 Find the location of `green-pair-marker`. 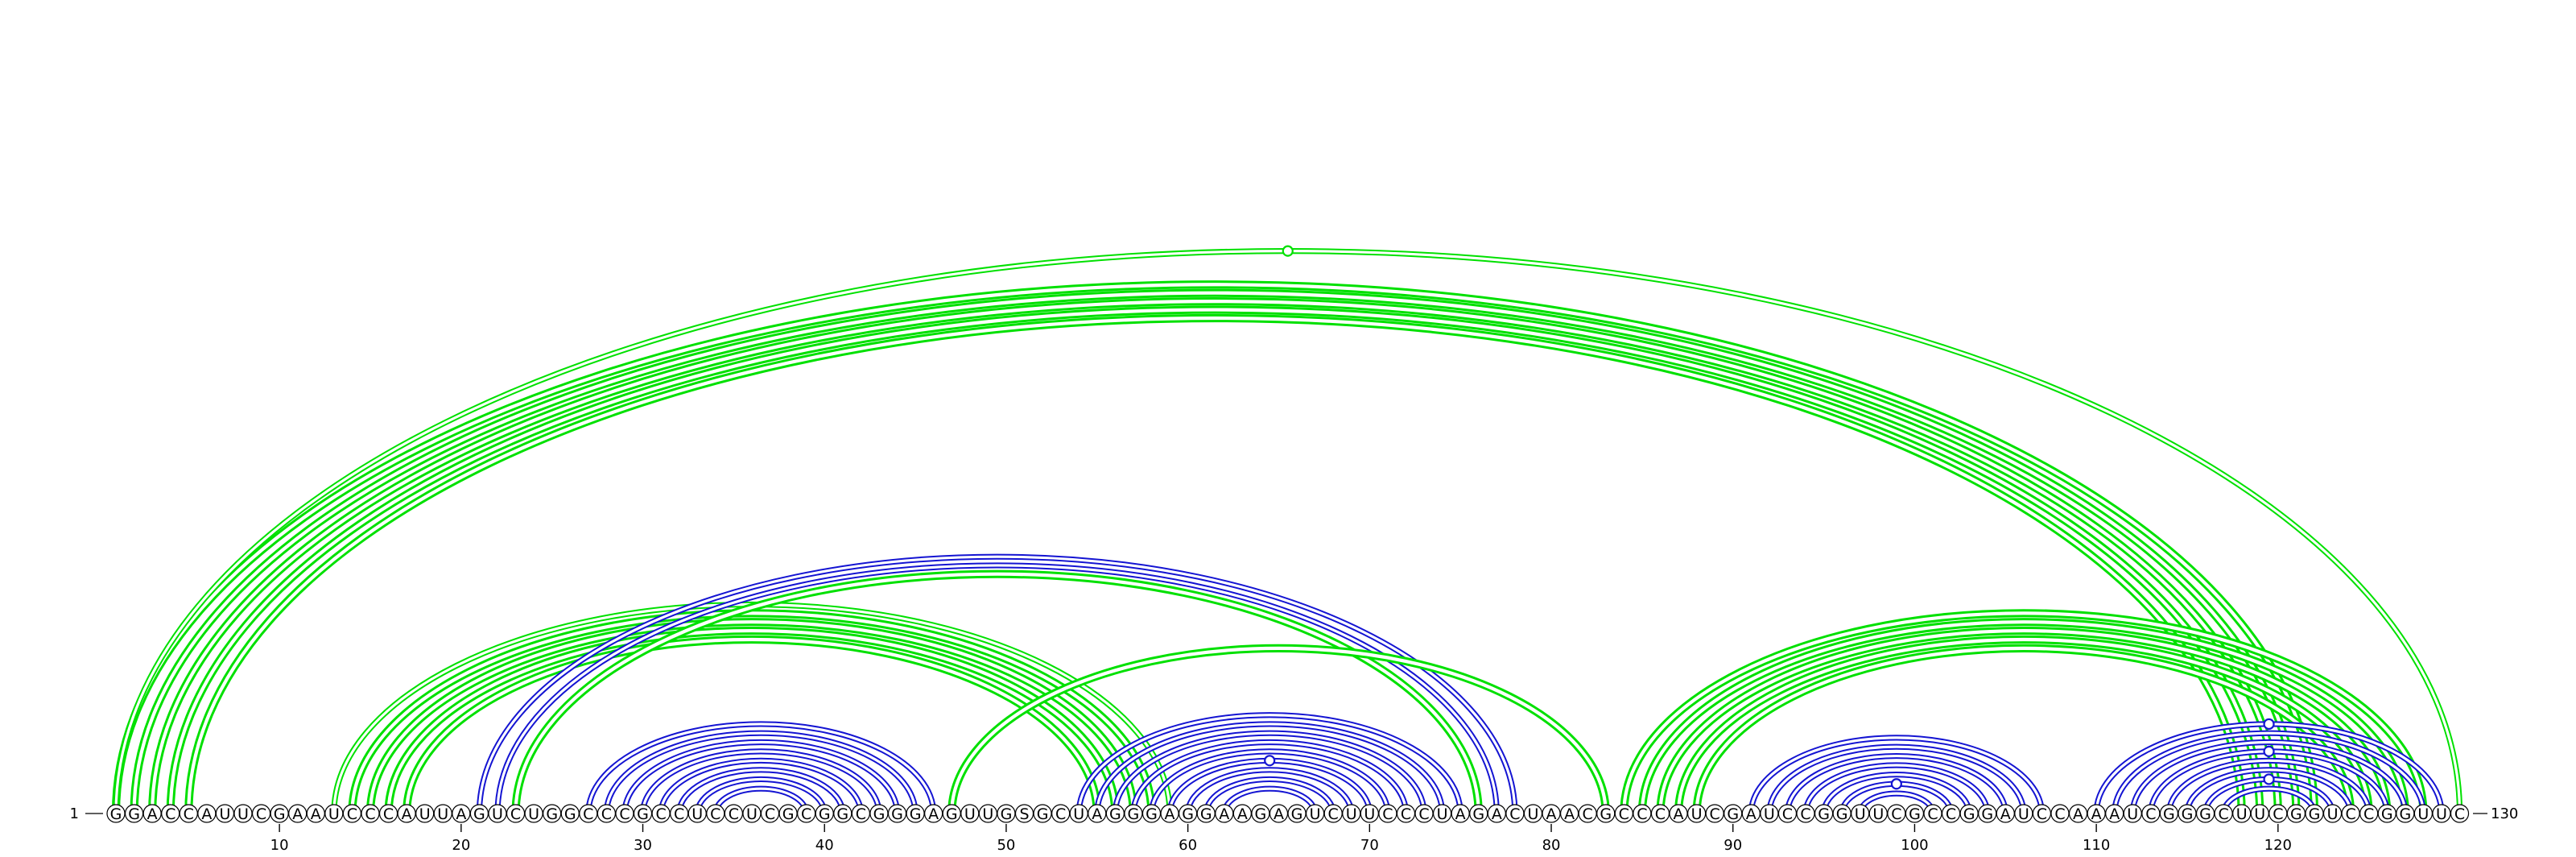

green-pair-marker is located at coordinates (1288, 251).